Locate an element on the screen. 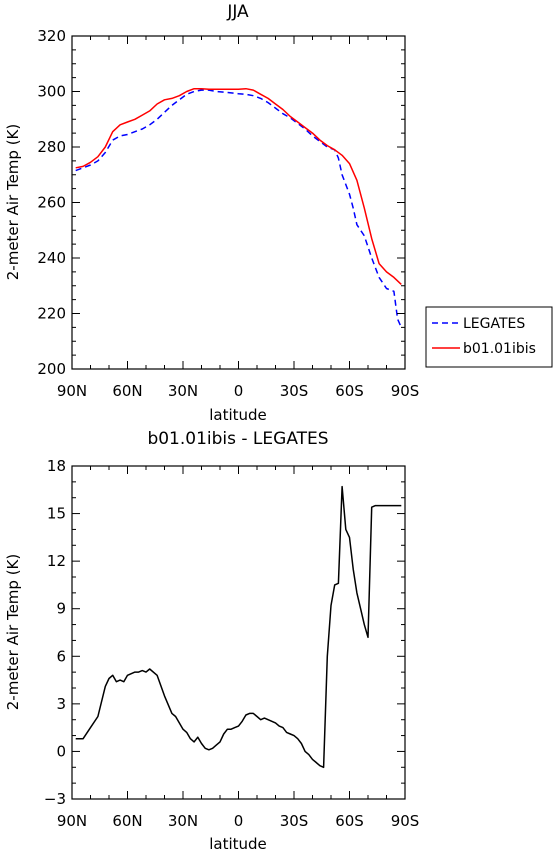 This screenshot has height=856, width=557. y-tick-label: 320 is located at coordinates (51, 36).